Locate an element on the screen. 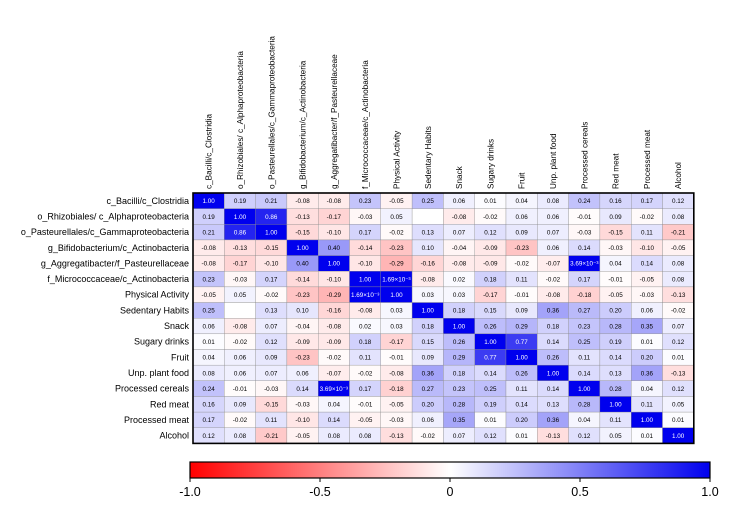 The height and width of the screenshot is (507, 730). column-label: Processed cereals is located at coordinates (584, 155).